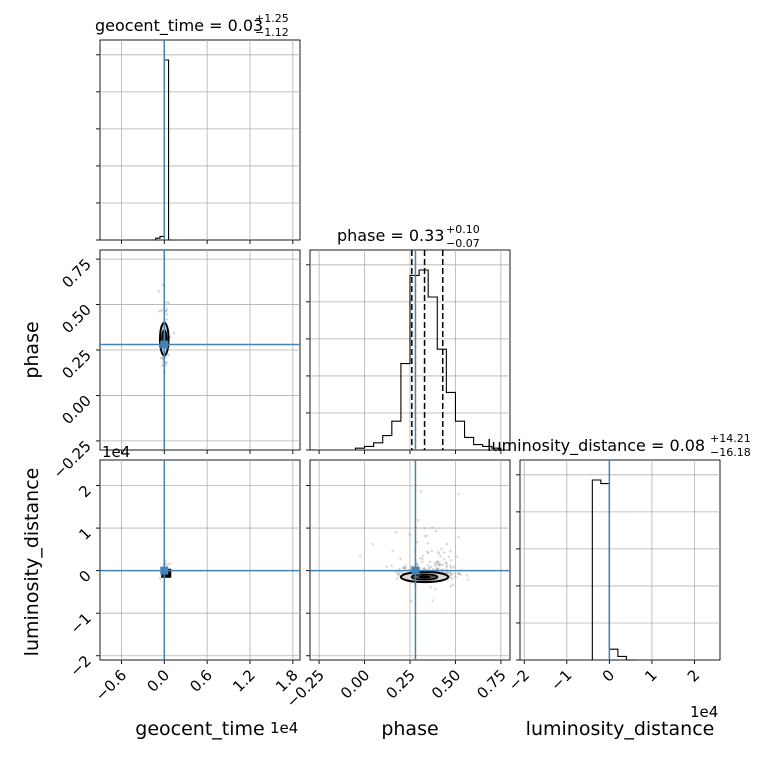 This screenshot has height=760, width=760. Describe the element at coordinates (390, 235) in the screenshot. I see `title-phase: phase = 0.33` at that location.